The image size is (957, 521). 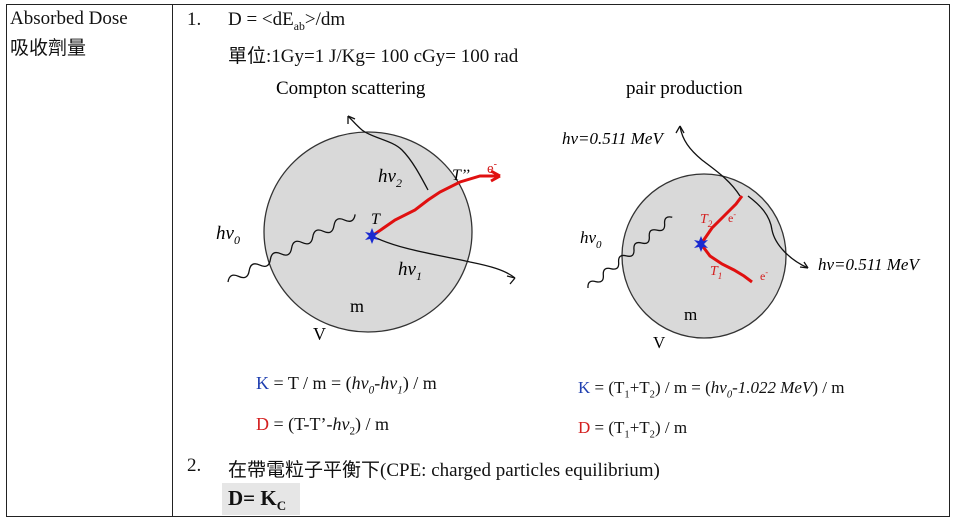 What do you see at coordinates (690, 314) in the screenshot?
I see `pair-label-m: m` at bounding box center [690, 314].